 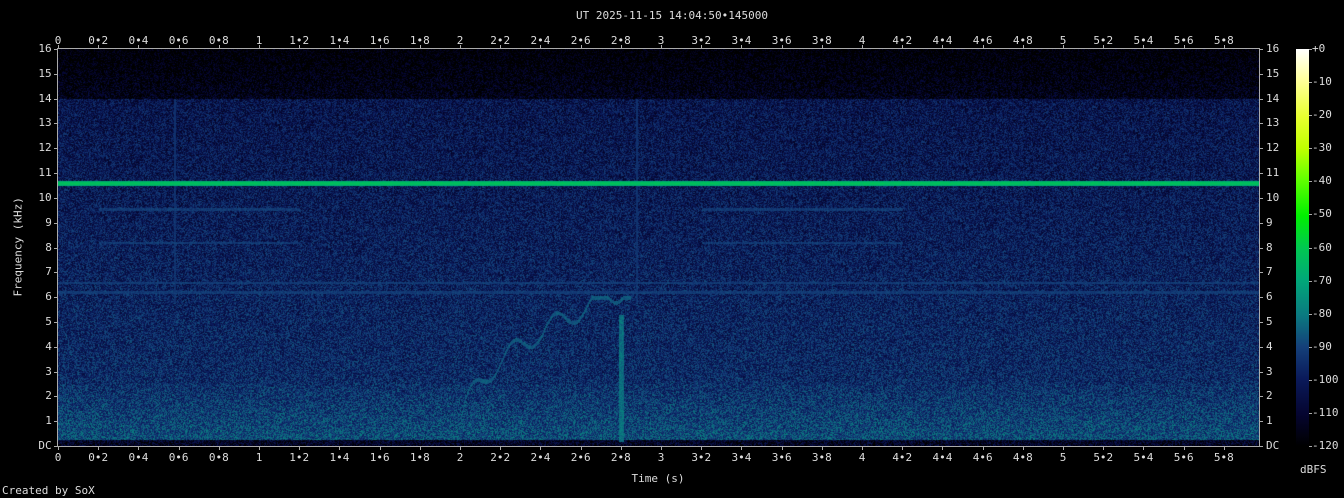 I want to click on y-tick-label-left: 9, so click(x=48, y=222).